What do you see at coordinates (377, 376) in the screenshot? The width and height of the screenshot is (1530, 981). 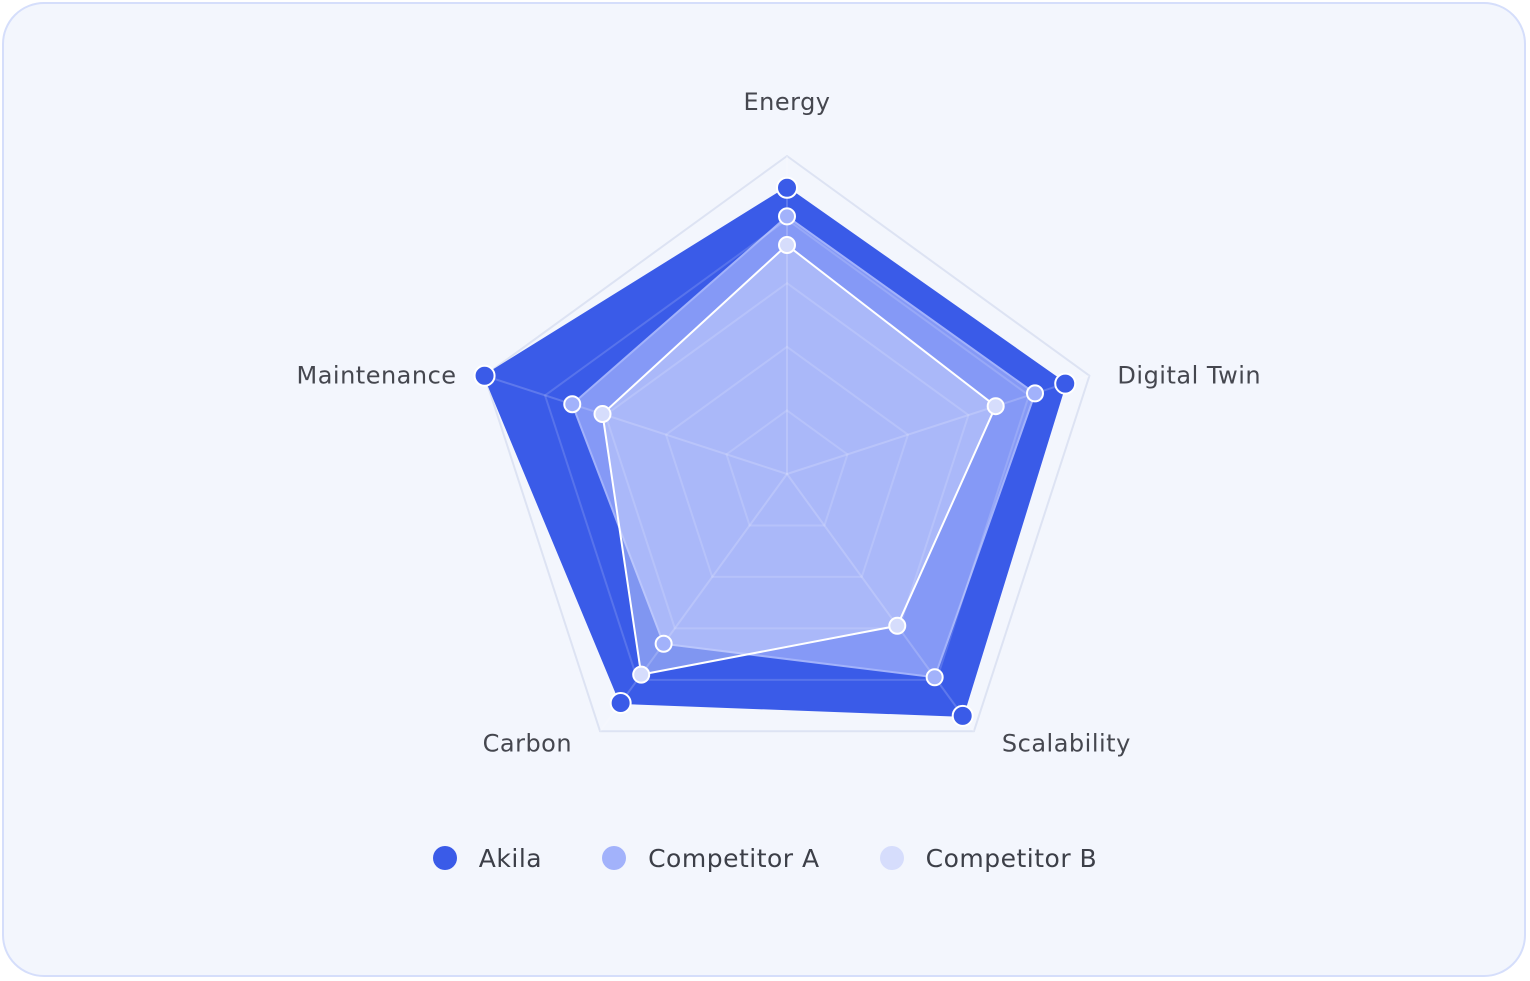 I see `axis-label-maintenance: Maintenance` at bounding box center [377, 376].